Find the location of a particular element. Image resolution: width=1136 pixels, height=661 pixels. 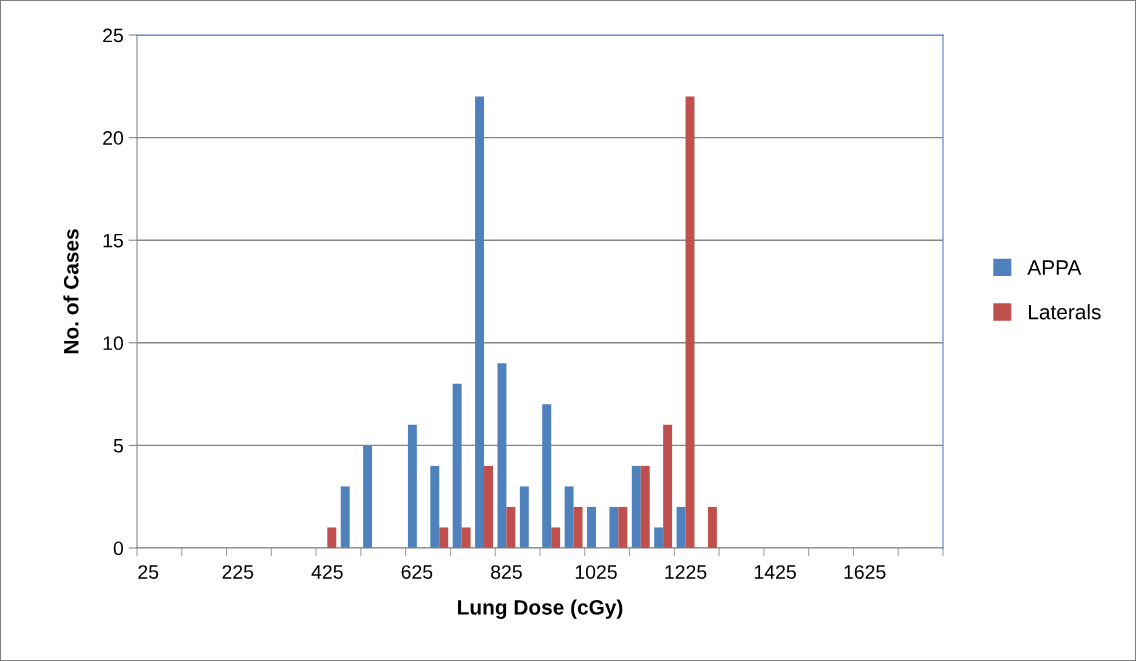

legend-label: APPA is located at coordinates (1054, 267).